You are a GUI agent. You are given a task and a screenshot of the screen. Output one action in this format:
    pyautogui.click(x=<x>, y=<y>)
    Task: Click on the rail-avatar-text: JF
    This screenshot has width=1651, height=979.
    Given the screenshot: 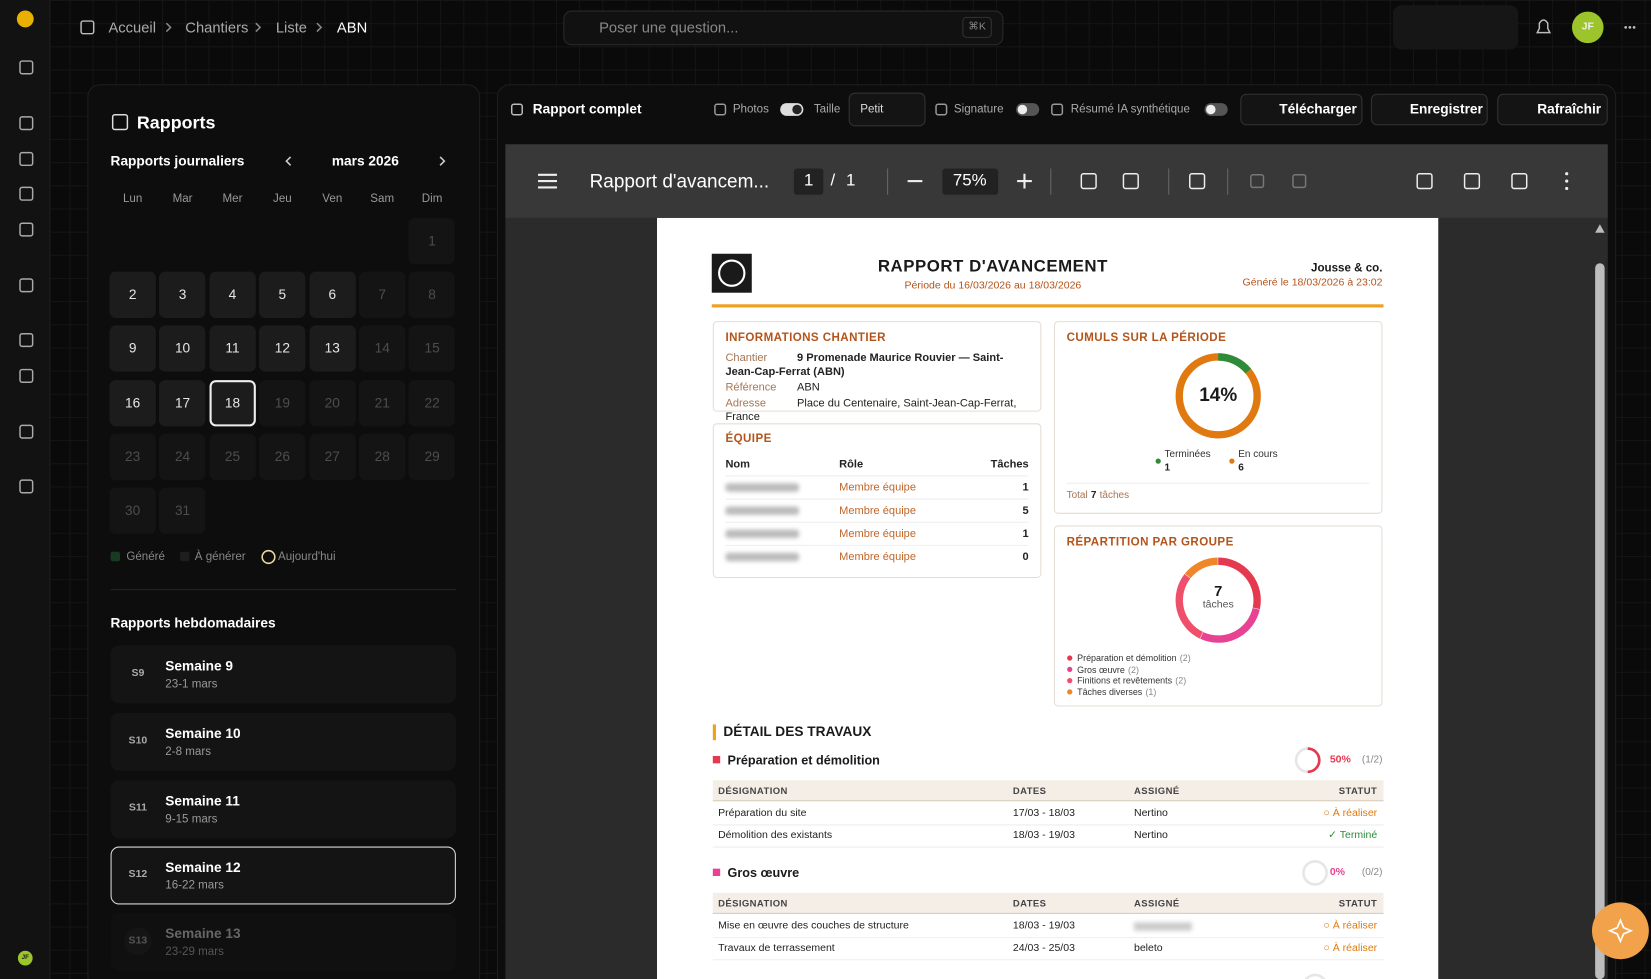 What is the action you would take?
    pyautogui.click(x=25, y=958)
    